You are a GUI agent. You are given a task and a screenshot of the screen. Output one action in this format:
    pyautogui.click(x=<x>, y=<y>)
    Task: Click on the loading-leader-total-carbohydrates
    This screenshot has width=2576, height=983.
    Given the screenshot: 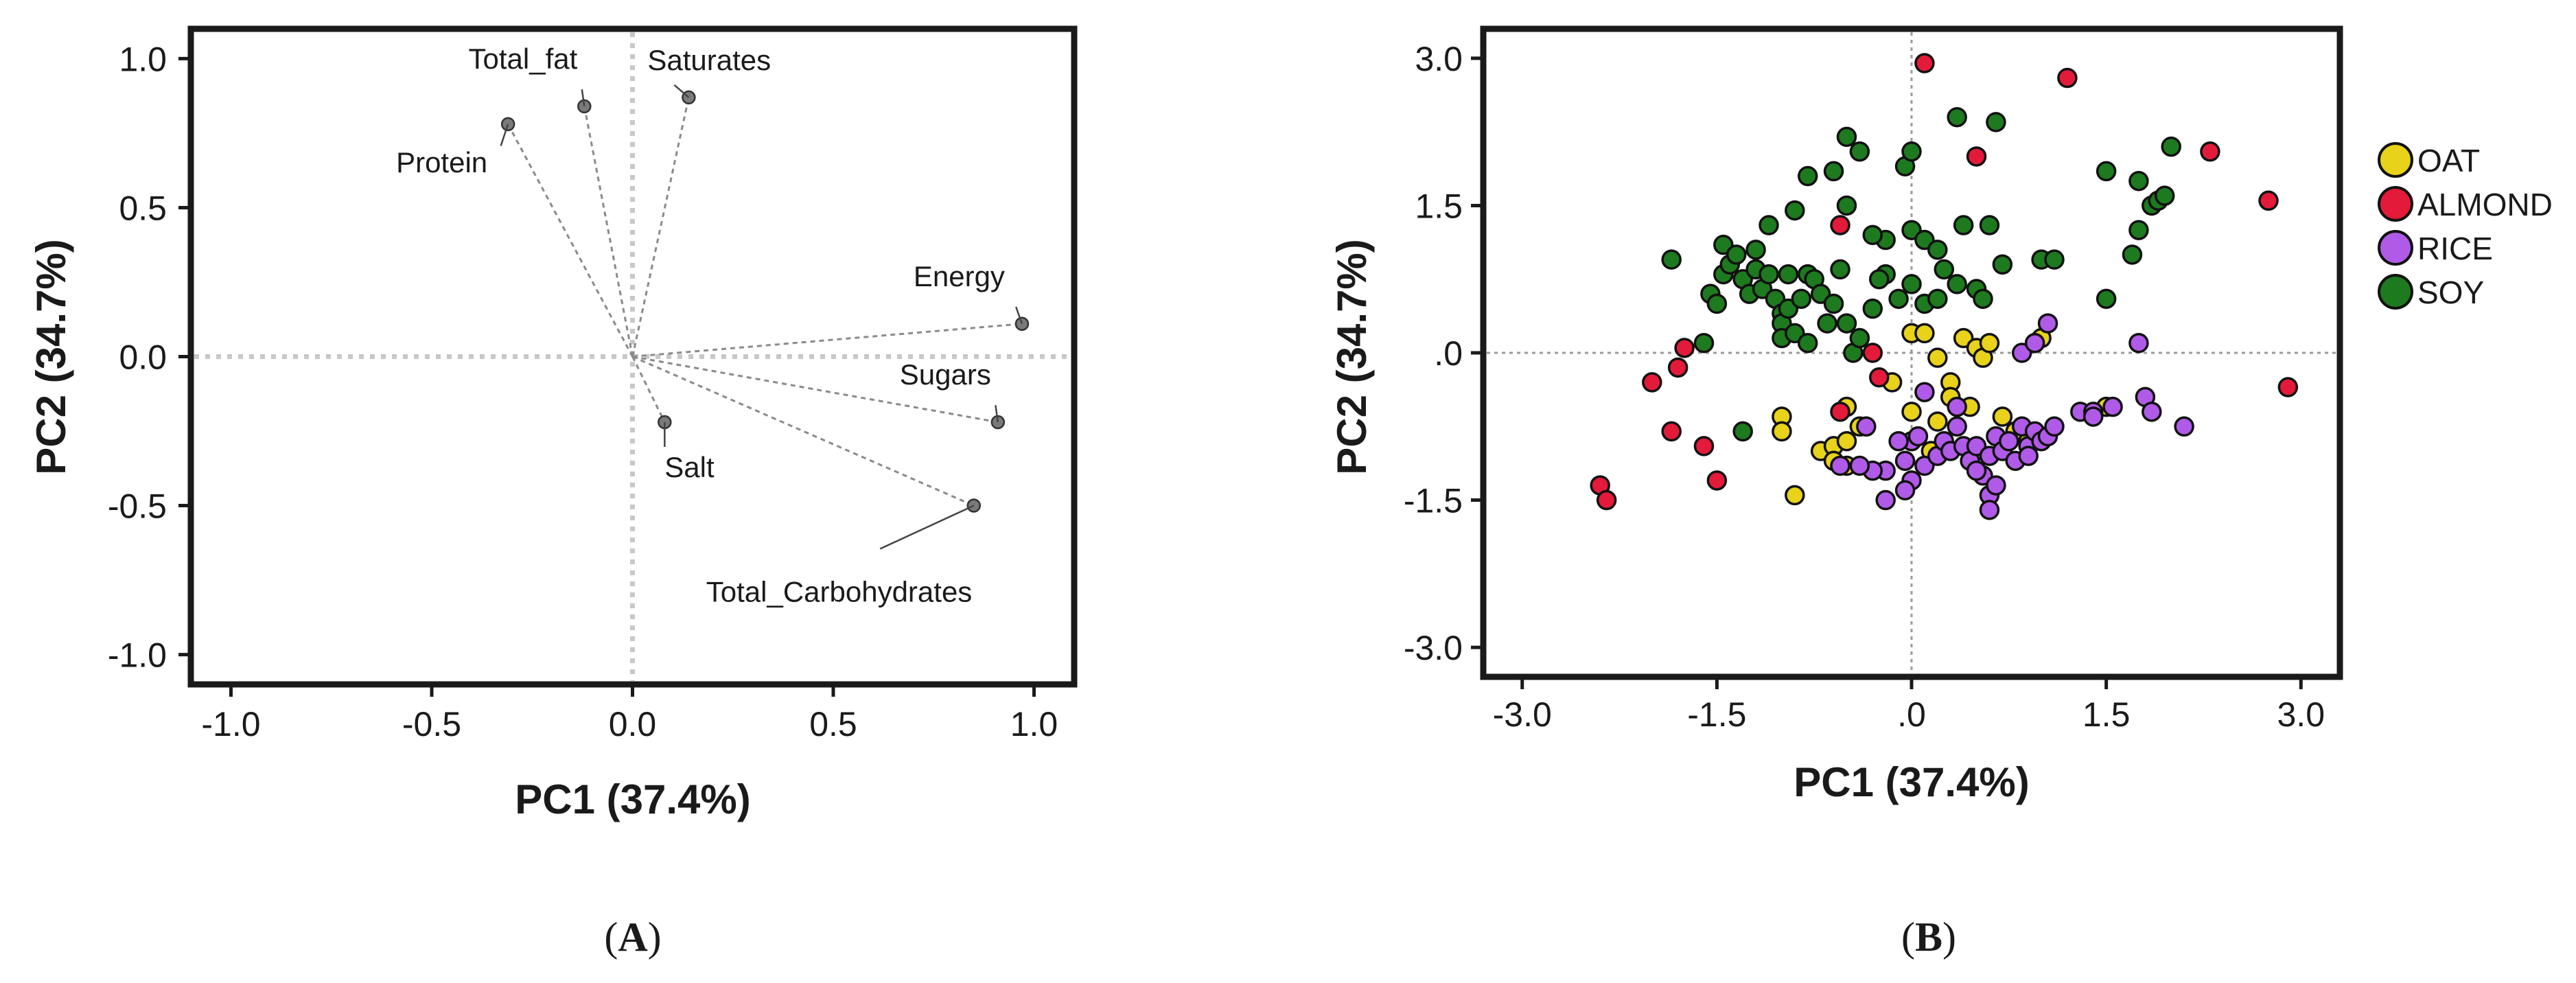 What is the action you would take?
    pyautogui.click(x=927, y=527)
    